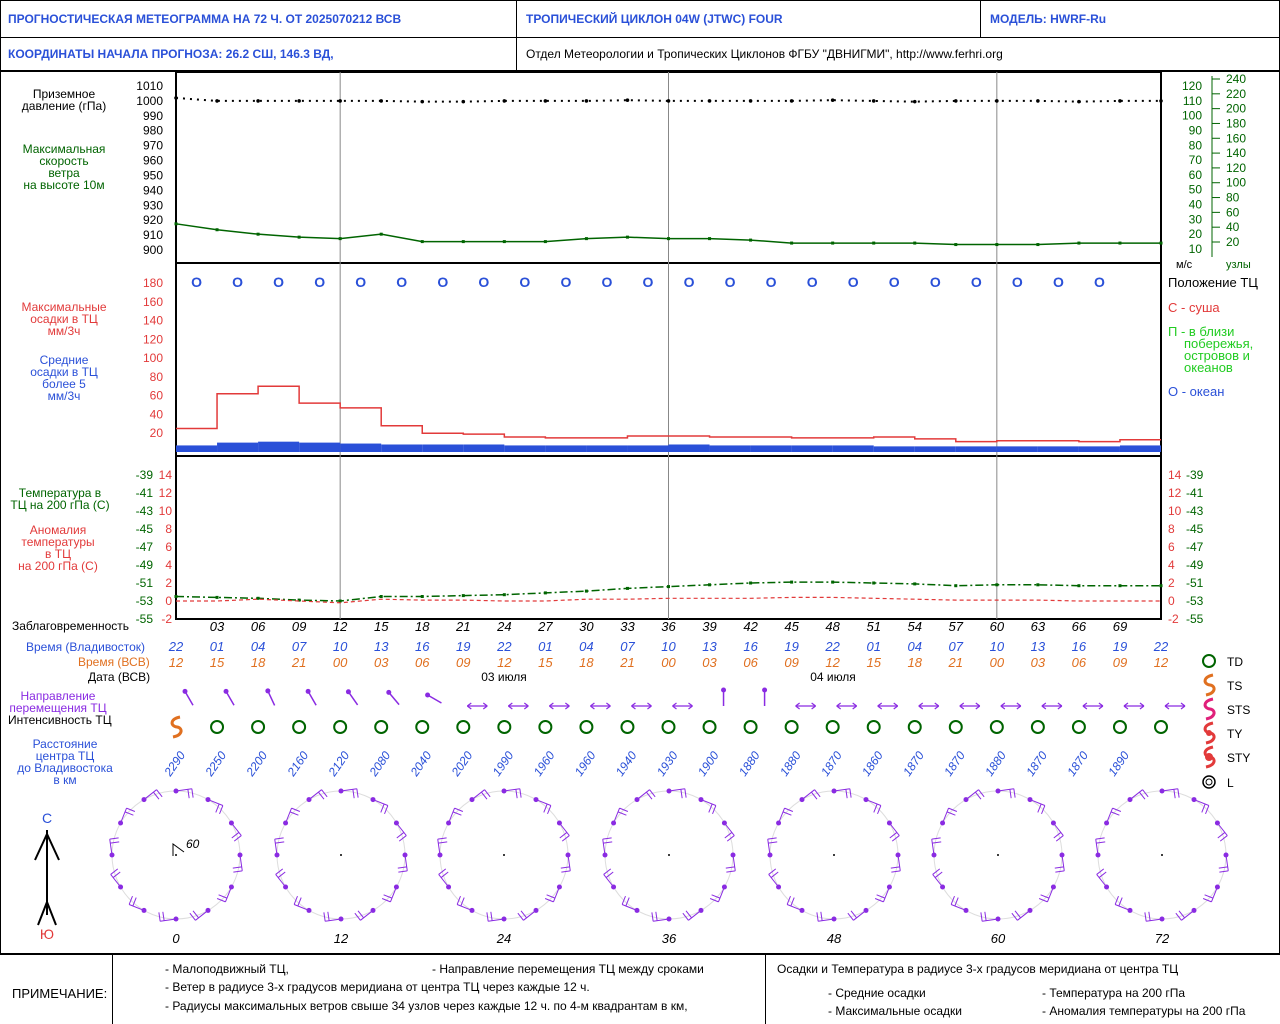 The image size is (1280, 1024). Describe the element at coordinates (60, 720) in the screenshot. I see `intensity-label: Интенсивность ТЦ` at that location.